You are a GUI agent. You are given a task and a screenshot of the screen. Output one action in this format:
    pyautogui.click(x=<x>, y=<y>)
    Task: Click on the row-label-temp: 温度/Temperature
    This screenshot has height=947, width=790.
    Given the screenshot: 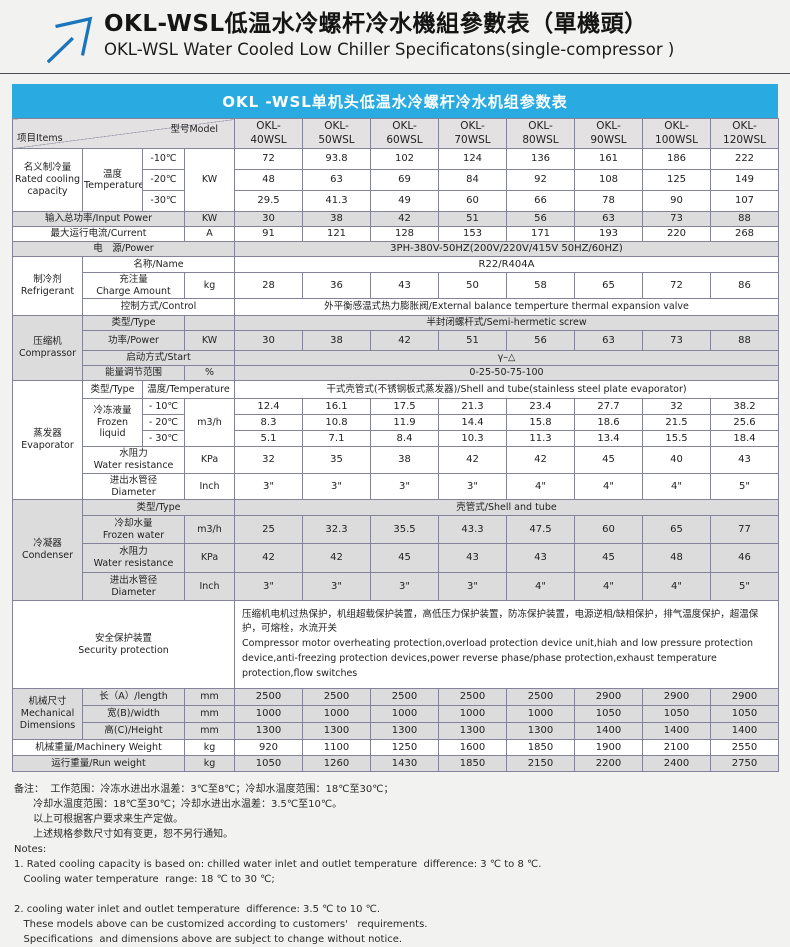 What is the action you would take?
    pyautogui.click(x=188, y=389)
    